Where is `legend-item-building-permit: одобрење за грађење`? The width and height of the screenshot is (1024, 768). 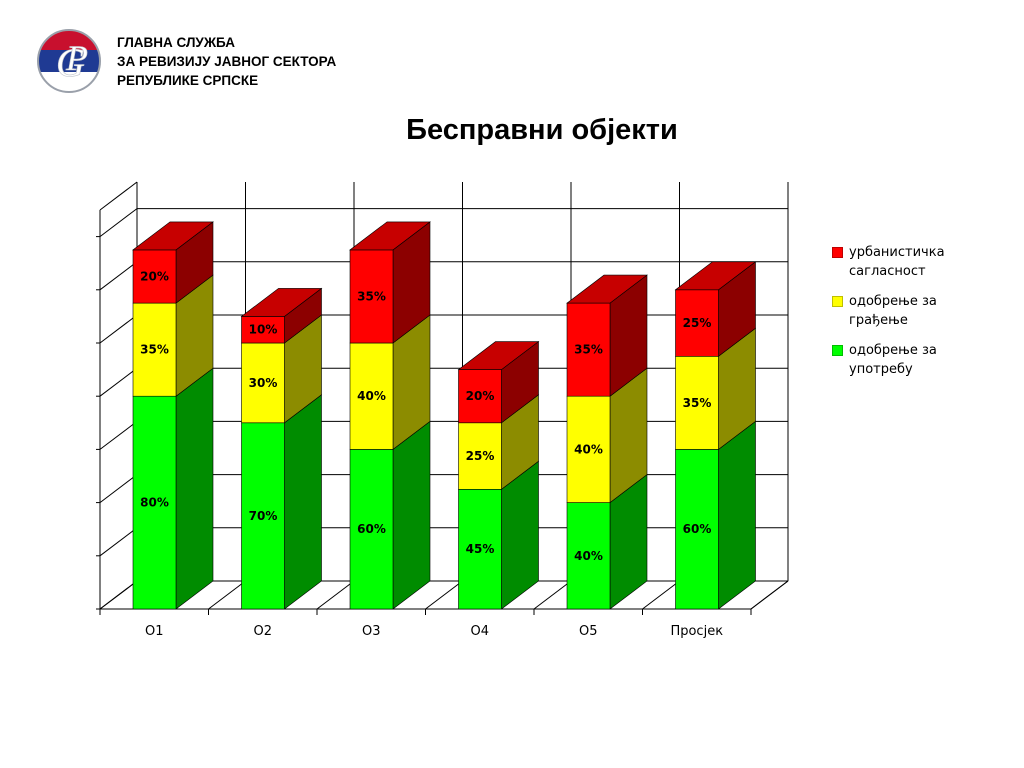 legend-item-building-permit: одобрење за грађење is located at coordinates (907, 311).